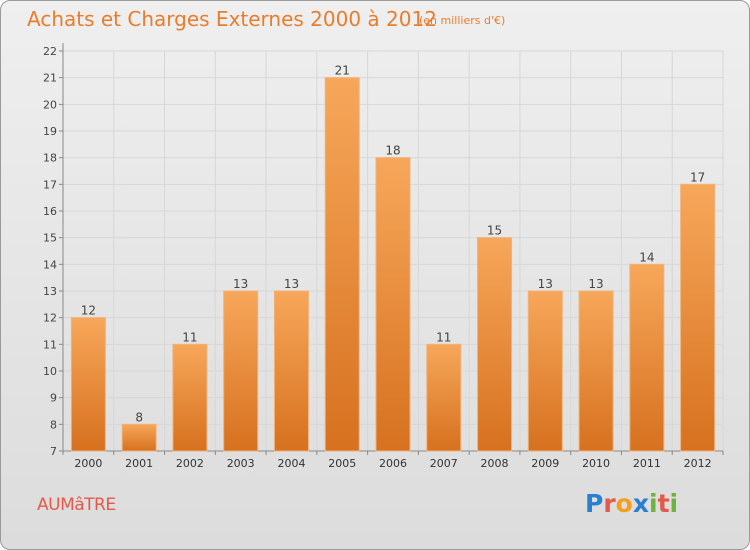 This screenshot has width=750, height=550. What do you see at coordinates (594, 503) in the screenshot?
I see `logo-letter: P` at bounding box center [594, 503].